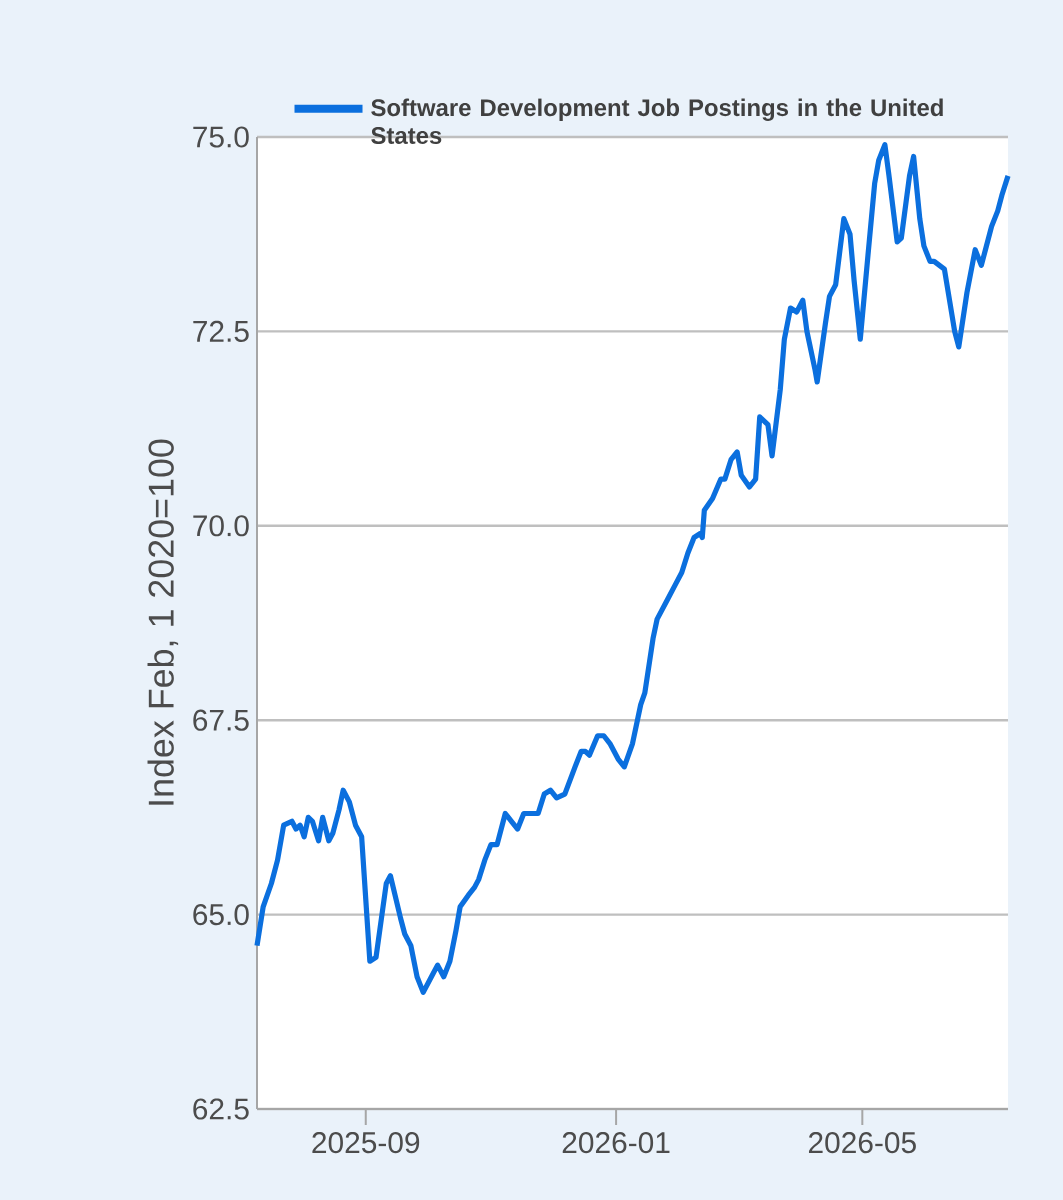  I want to click on y-tick-label: 75.0, so click(221, 137).